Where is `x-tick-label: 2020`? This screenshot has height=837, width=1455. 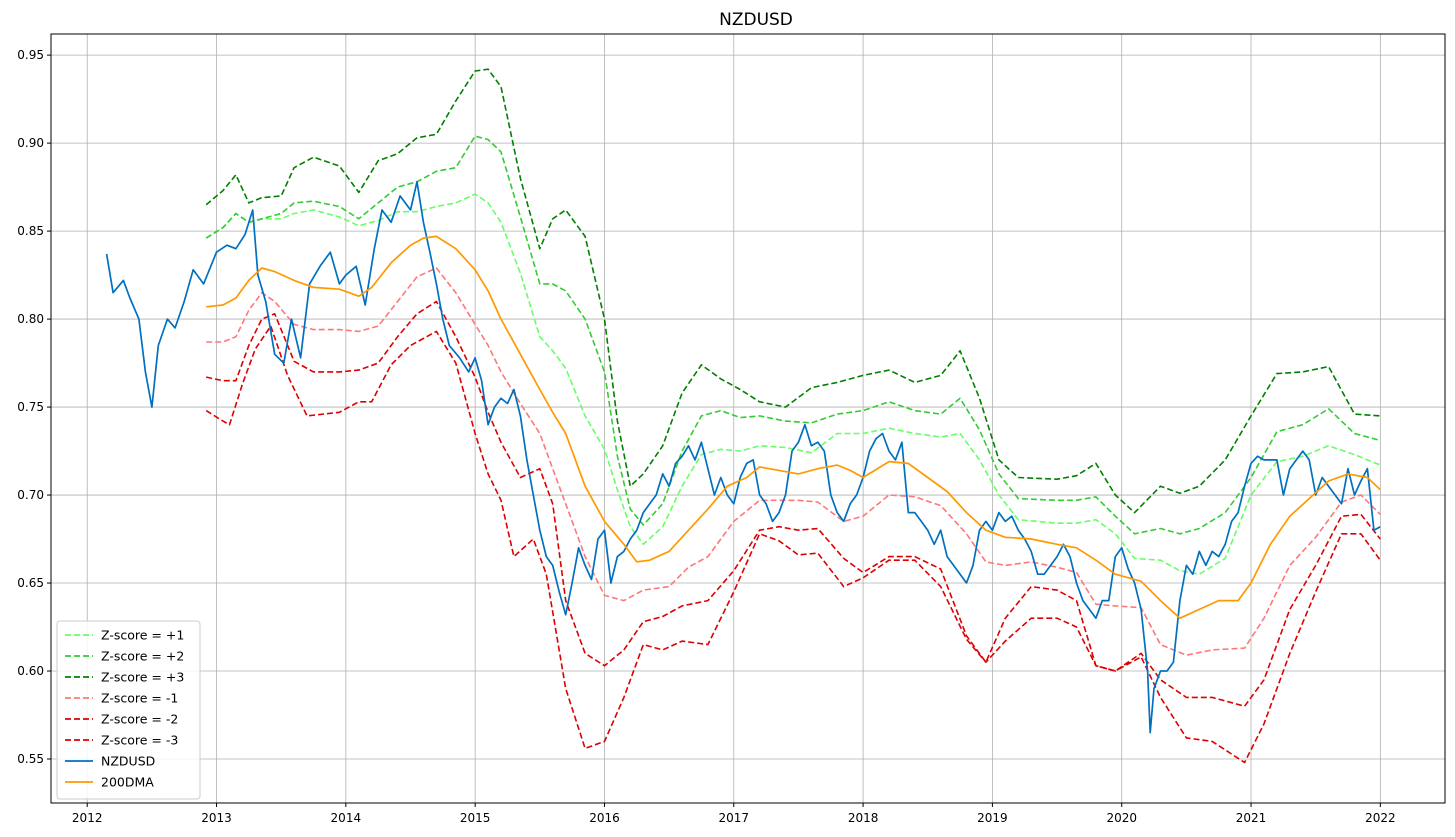 x-tick-label: 2020 is located at coordinates (1121, 818).